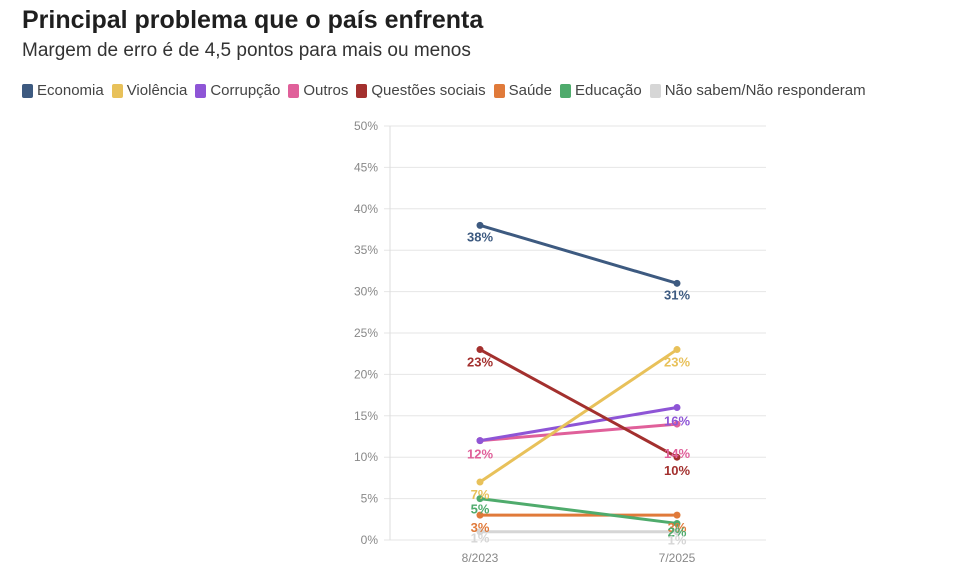  What do you see at coordinates (370, 540) in the screenshot?
I see `y-tick-label: 0%` at bounding box center [370, 540].